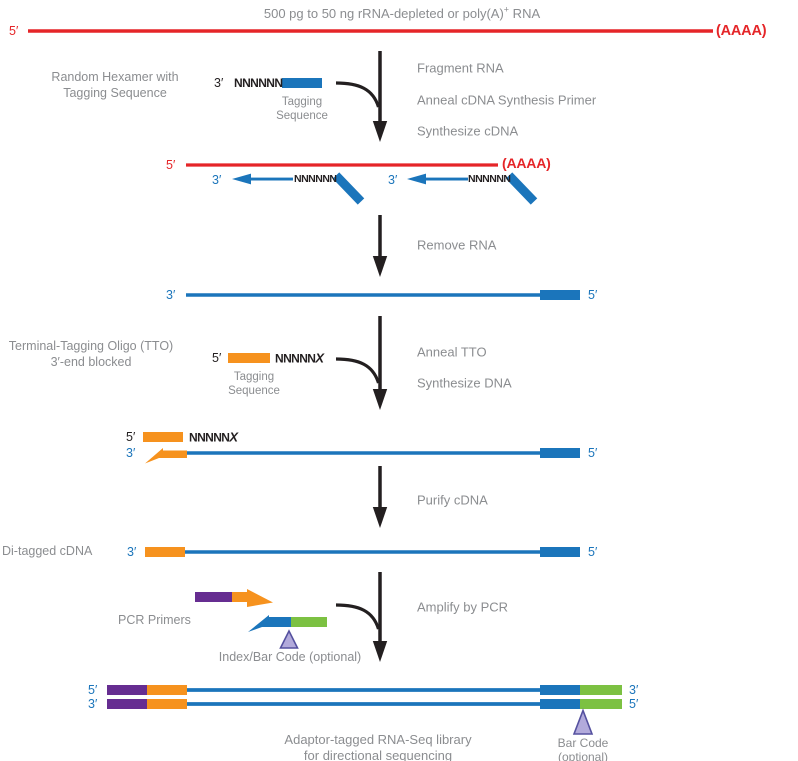  Describe the element at coordinates (209, 437) in the screenshot. I see `tto-annealed-n-letters: NNNNN` at that location.